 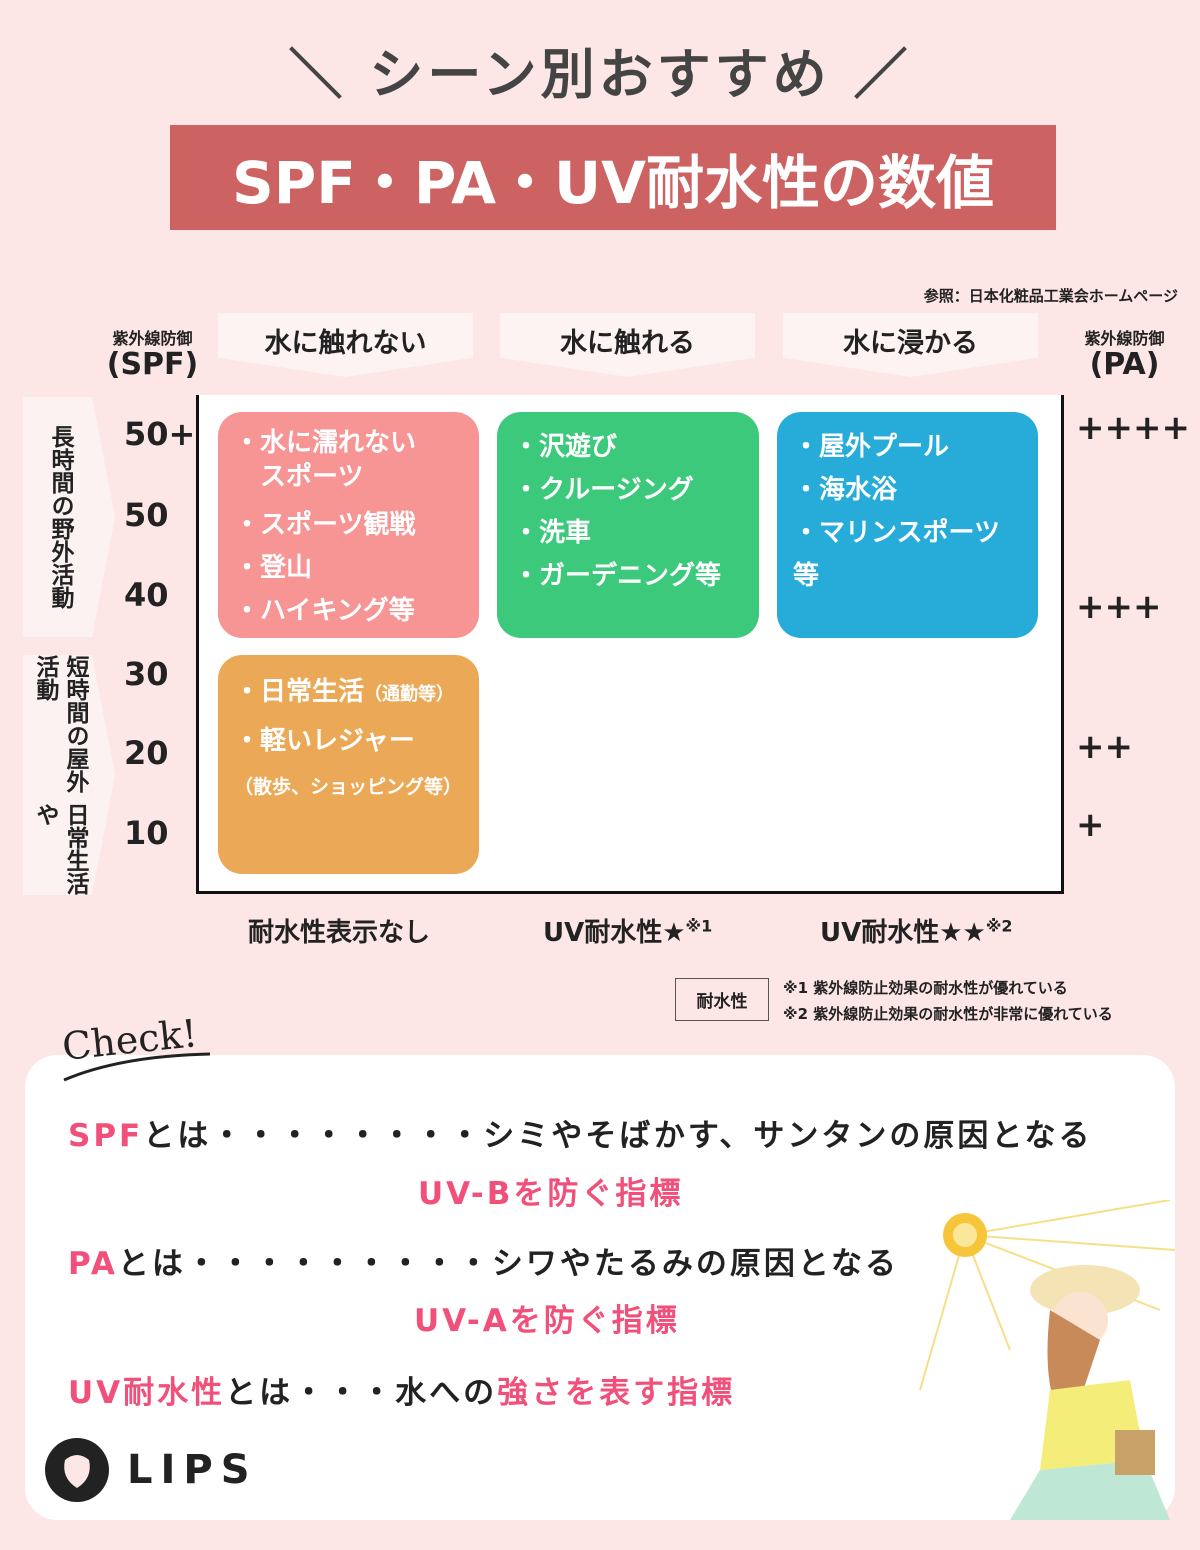 What do you see at coordinates (339, 933) in the screenshot?
I see `bottom-label: 耐水性表示なし` at bounding box center [339, 933].